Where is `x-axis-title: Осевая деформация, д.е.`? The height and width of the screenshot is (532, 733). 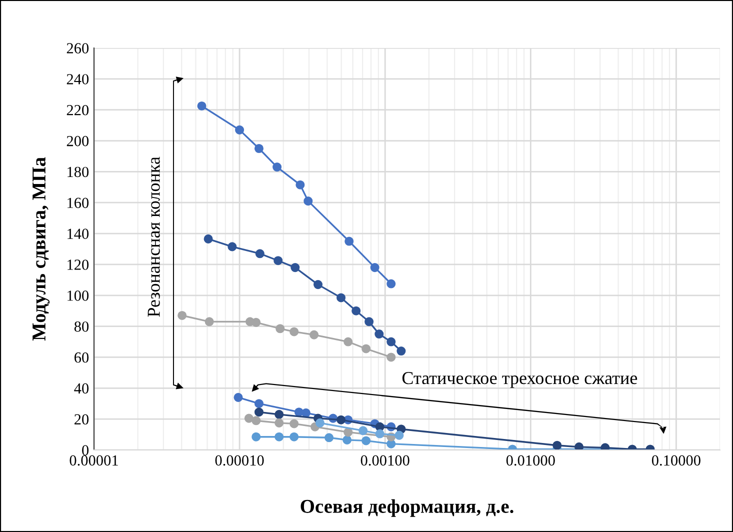 x-axis-title: Осевая деформация, д.е. is located at coordinates (407, 508).